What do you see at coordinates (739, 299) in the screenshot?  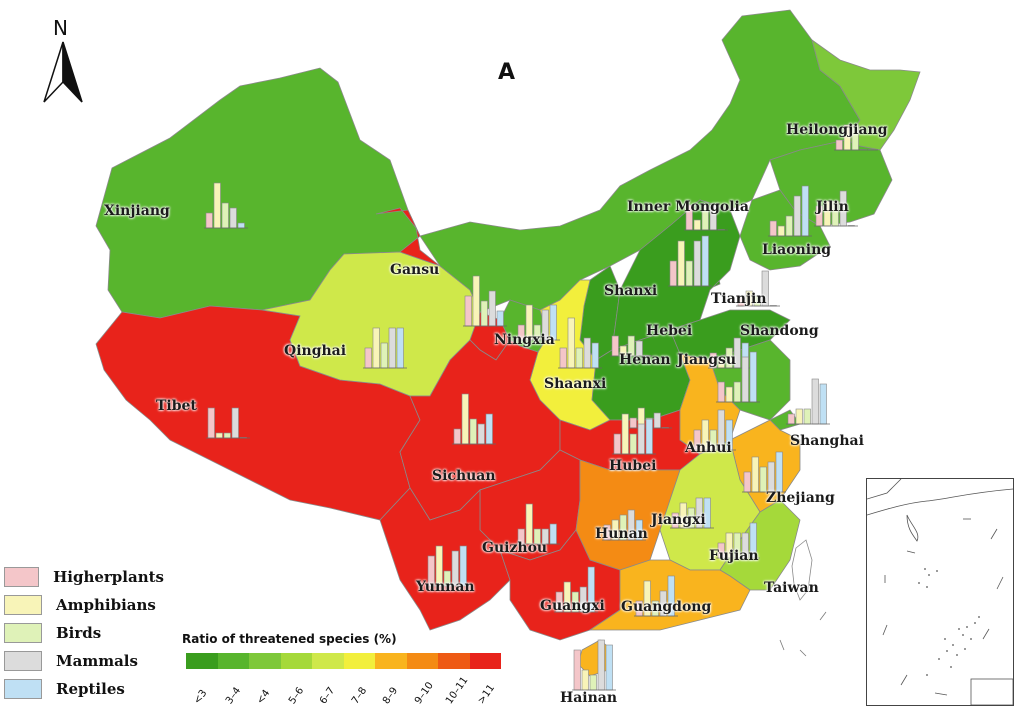 I see `province-label-tianjin: Tianjin` at bounding box center [739, 299].